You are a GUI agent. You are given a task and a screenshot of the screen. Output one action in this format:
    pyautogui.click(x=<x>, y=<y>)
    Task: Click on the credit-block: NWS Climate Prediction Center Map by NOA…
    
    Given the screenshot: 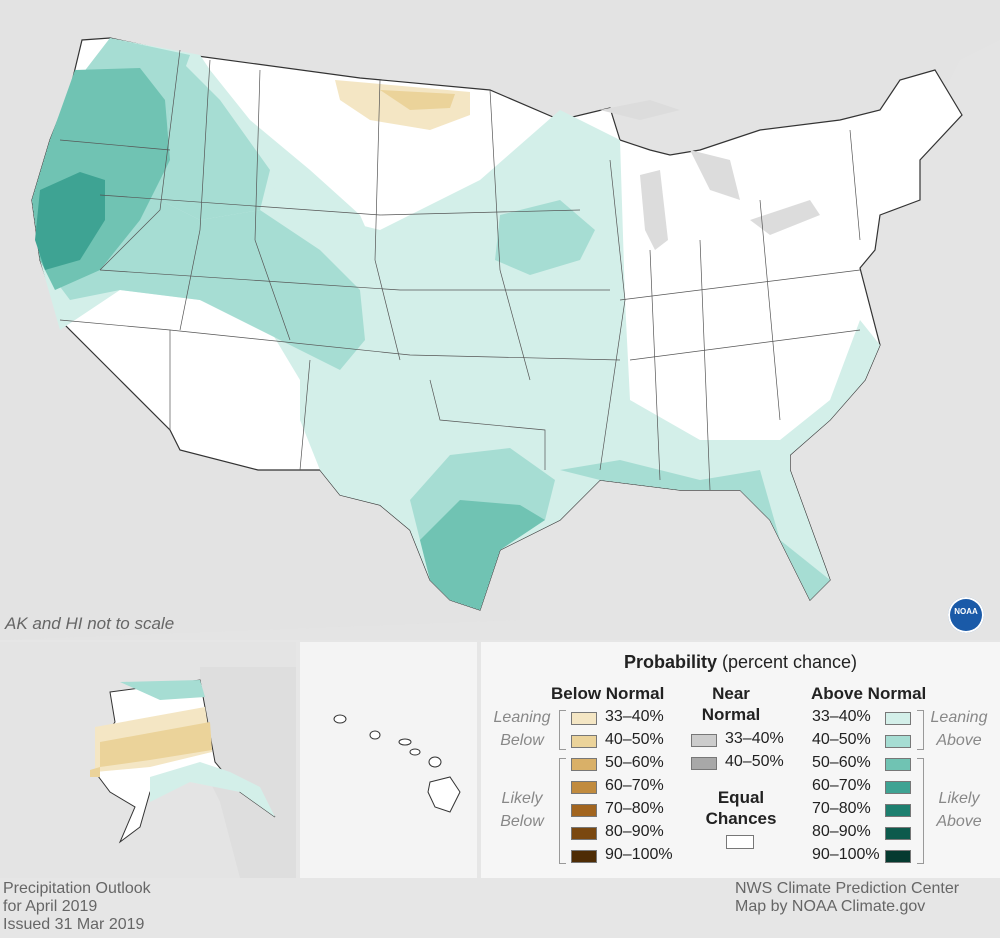 What is the action you would take?
    pyautogui.click(x=847, y=898)
    